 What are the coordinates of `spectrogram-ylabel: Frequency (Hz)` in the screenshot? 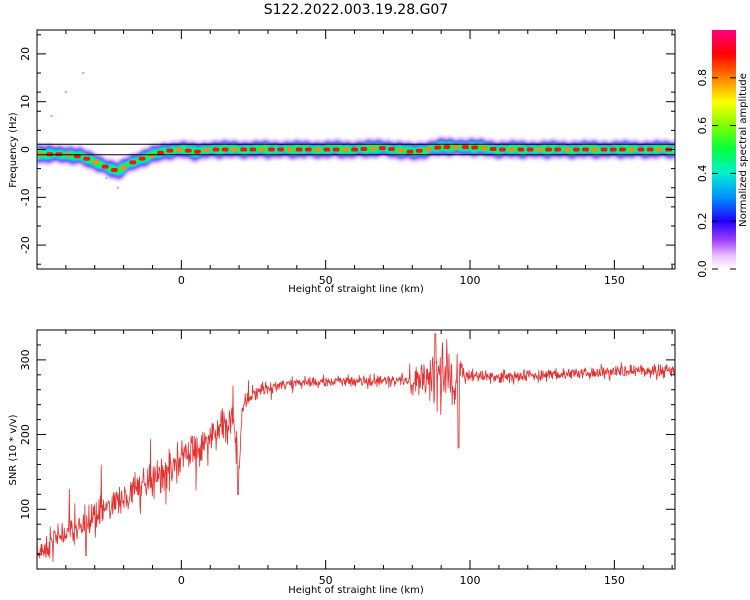 It's located at (13, 150).